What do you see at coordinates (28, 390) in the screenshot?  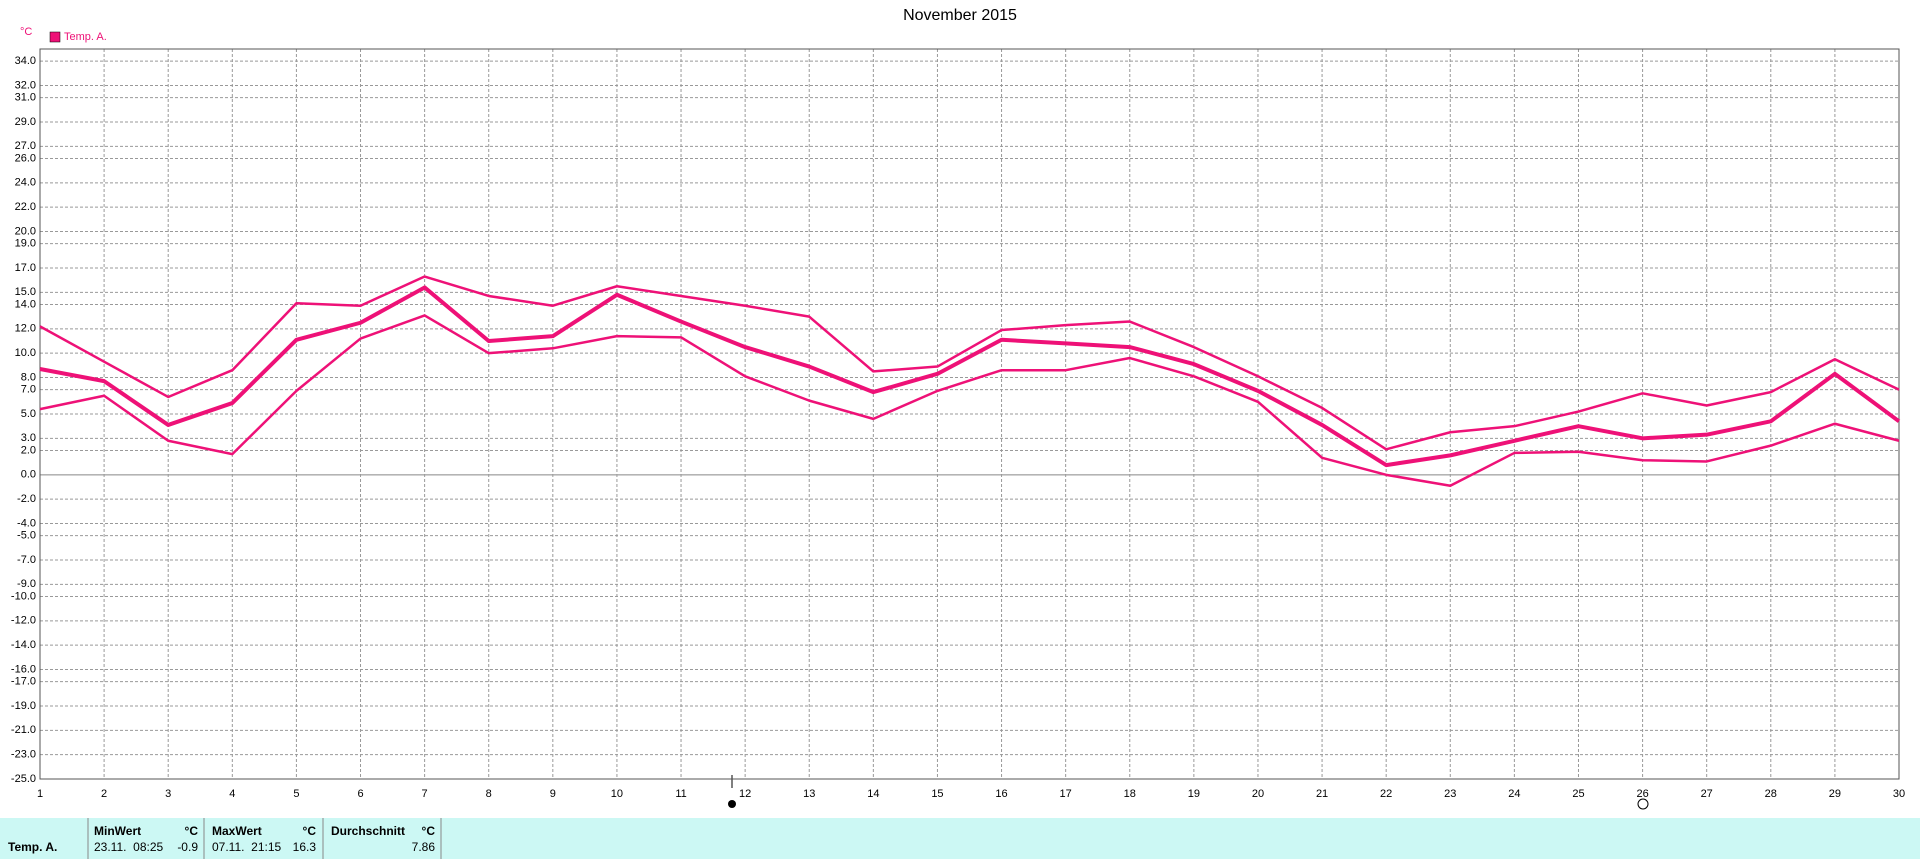 I see `y-tick-label: 7.0` at bounding box center [28, 390].